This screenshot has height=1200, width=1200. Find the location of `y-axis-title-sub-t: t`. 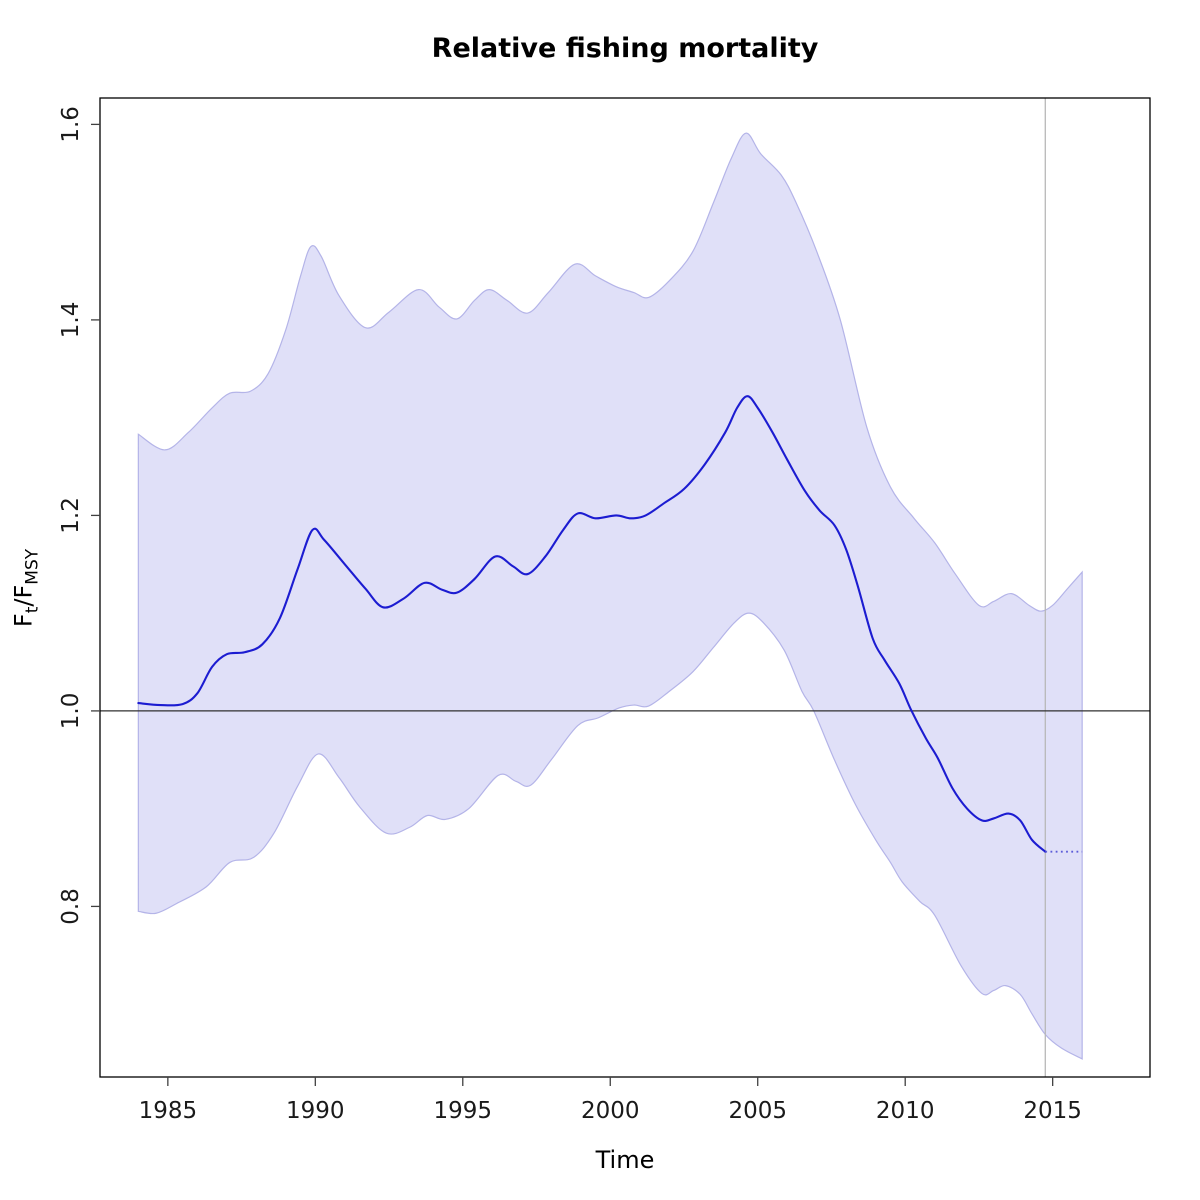

y-axis-title-sub-t: t is located at coordinates (32, 610).